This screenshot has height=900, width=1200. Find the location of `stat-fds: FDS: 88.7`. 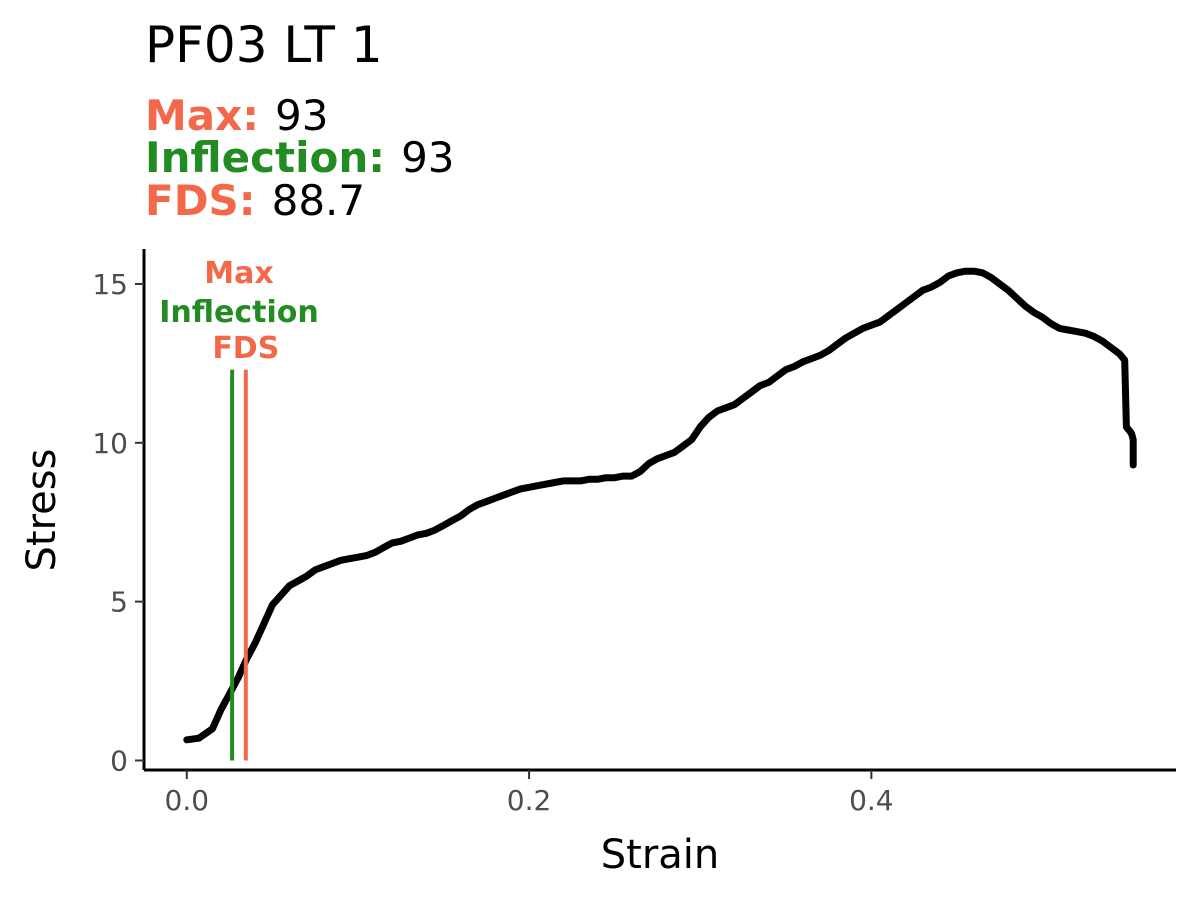

stat-fds: FDS: 88.7 is located at coordinates (255, 200).